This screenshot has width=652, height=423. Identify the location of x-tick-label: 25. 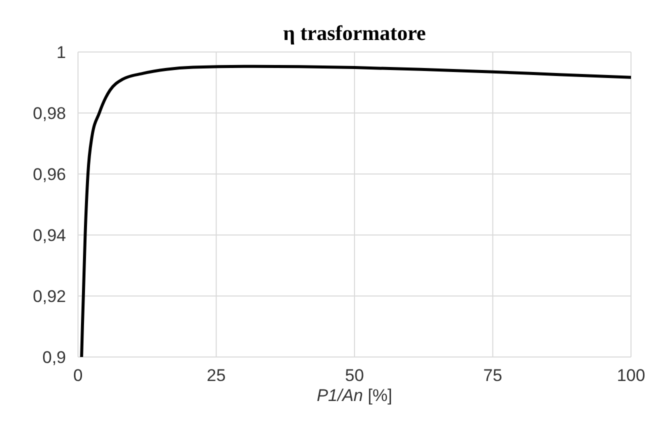
(216, 375).